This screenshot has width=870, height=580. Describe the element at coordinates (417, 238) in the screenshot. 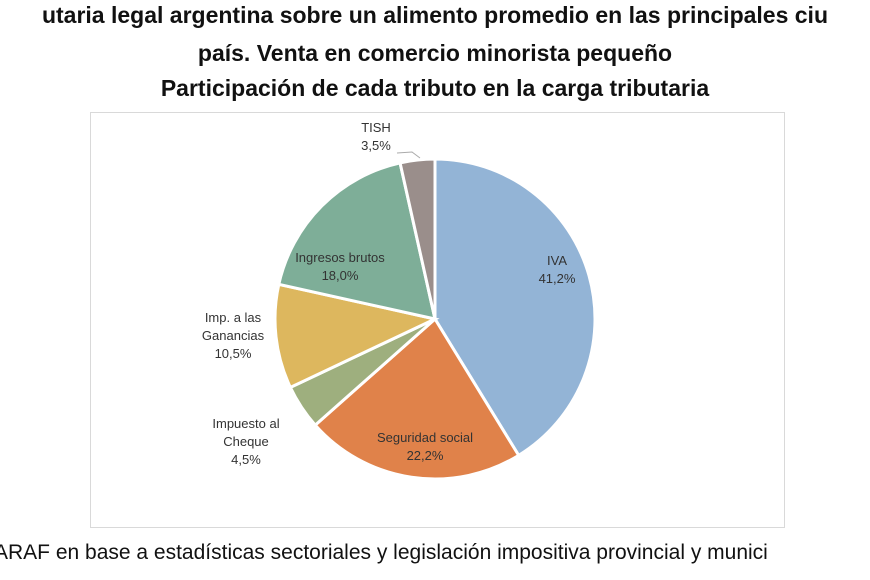

I see `pie-slice-tish` at that location.